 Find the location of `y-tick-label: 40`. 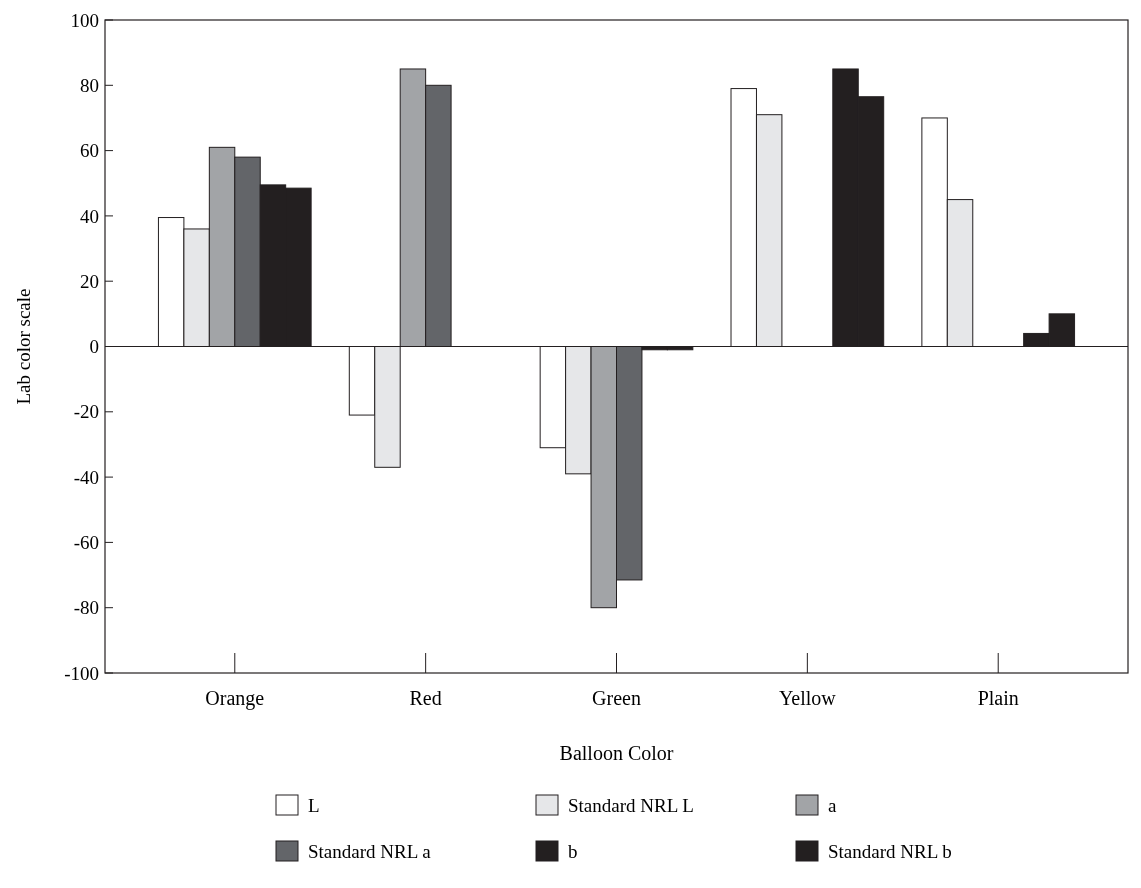

y-tick-label: 40 is located at coordinates (89, 216).